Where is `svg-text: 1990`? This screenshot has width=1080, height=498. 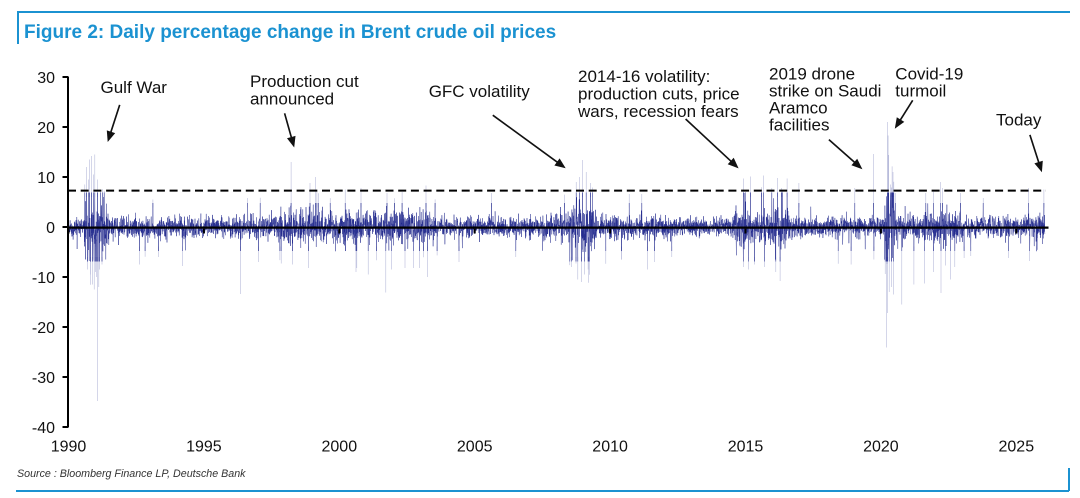 svg-text: 1990 is located at coordinates (69, 447).